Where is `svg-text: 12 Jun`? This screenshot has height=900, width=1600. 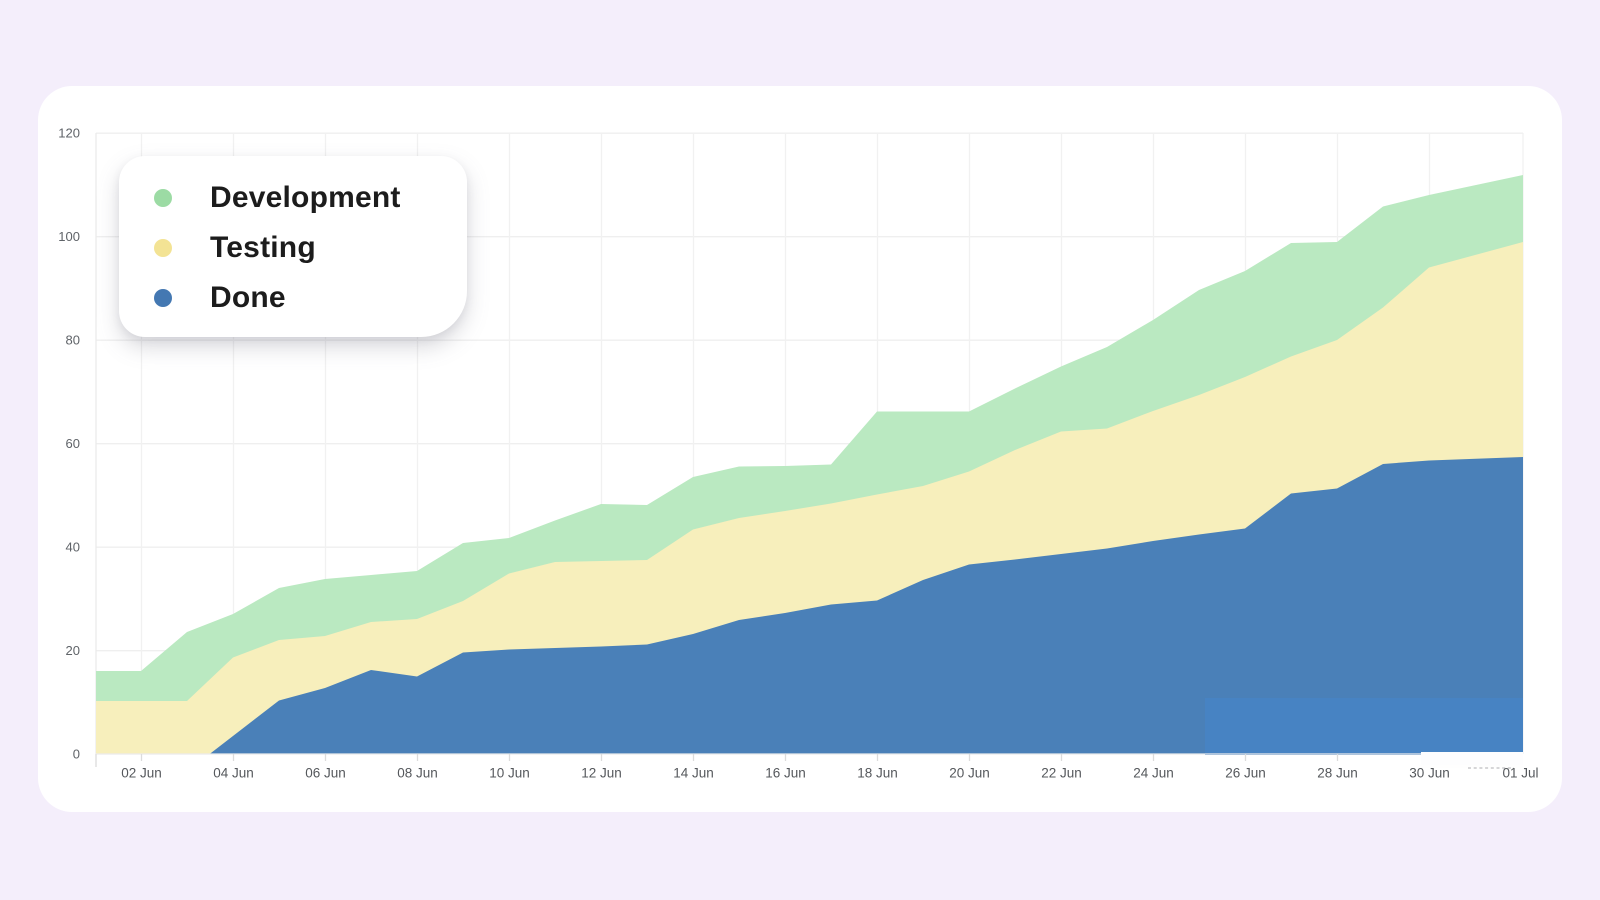 svg-text: 12 Jun is located at coordinates (601, 773).